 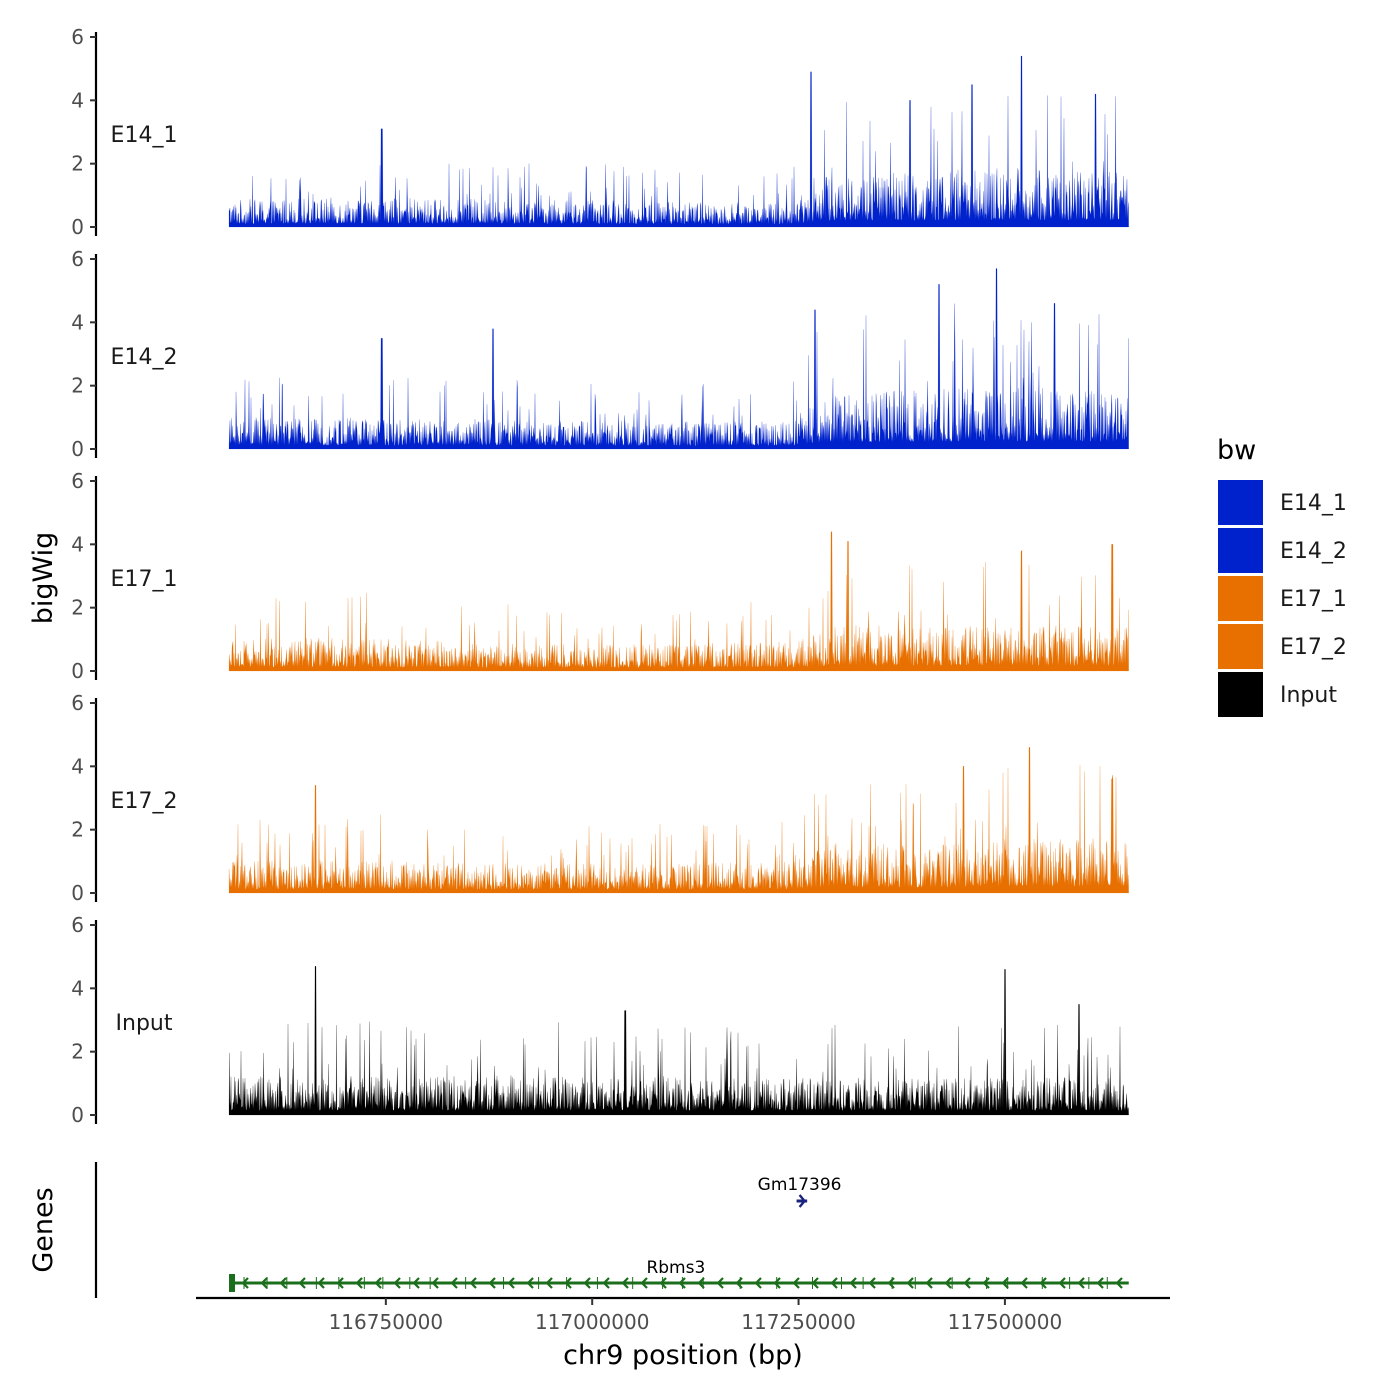 What do you see at coordinates (144, 357) in the screenshot?
I see `track-label: E14_2` at bounding box center [144, 357].